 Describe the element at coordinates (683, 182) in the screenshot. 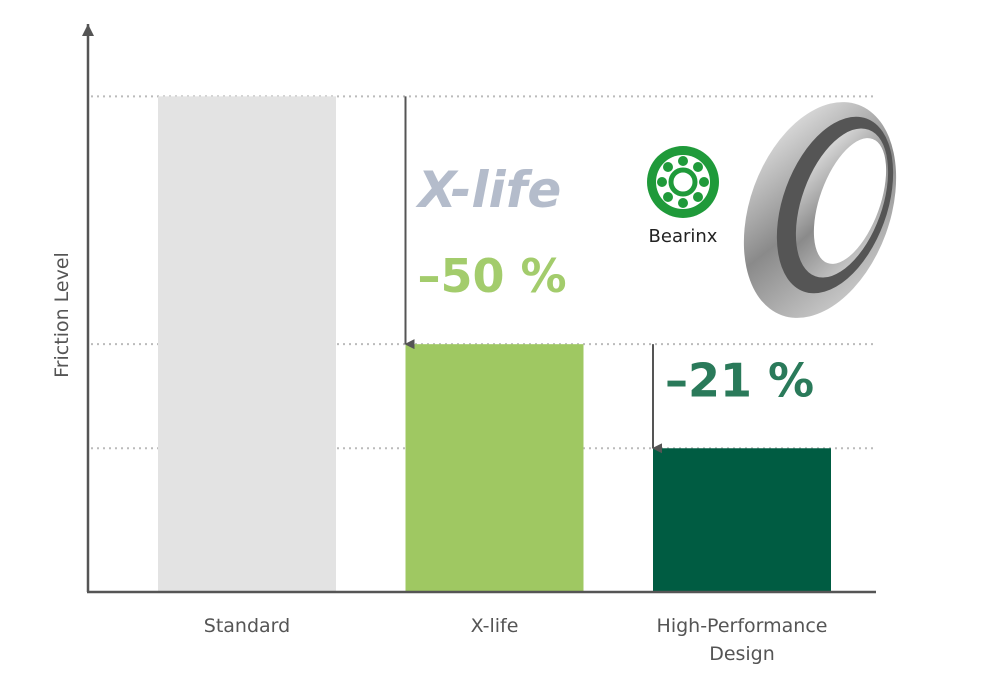

I see `bearinx-logo` at that location.